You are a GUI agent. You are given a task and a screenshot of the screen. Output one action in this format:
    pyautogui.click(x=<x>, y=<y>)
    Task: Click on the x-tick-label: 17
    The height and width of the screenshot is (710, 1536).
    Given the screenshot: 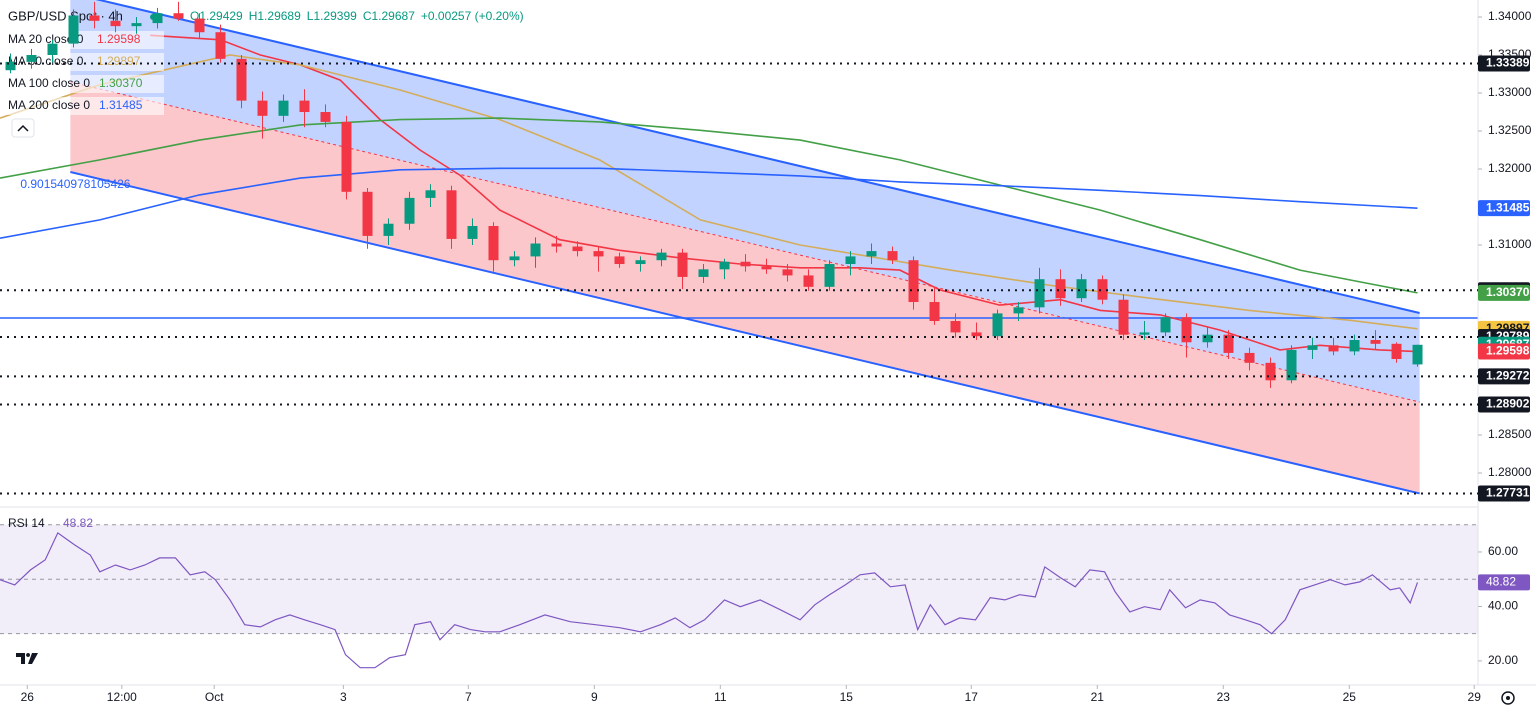 What is the action you would take?
    pyautogui.click(x=972, y=697)
    